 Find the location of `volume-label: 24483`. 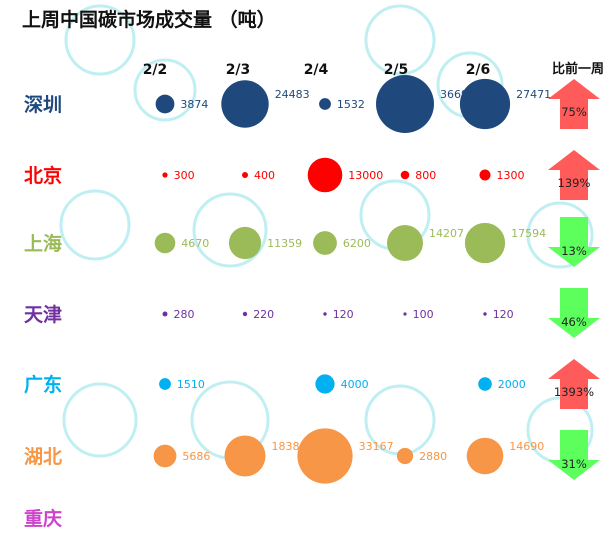

volume-label: 24483 is located at coordinates (292, 94).